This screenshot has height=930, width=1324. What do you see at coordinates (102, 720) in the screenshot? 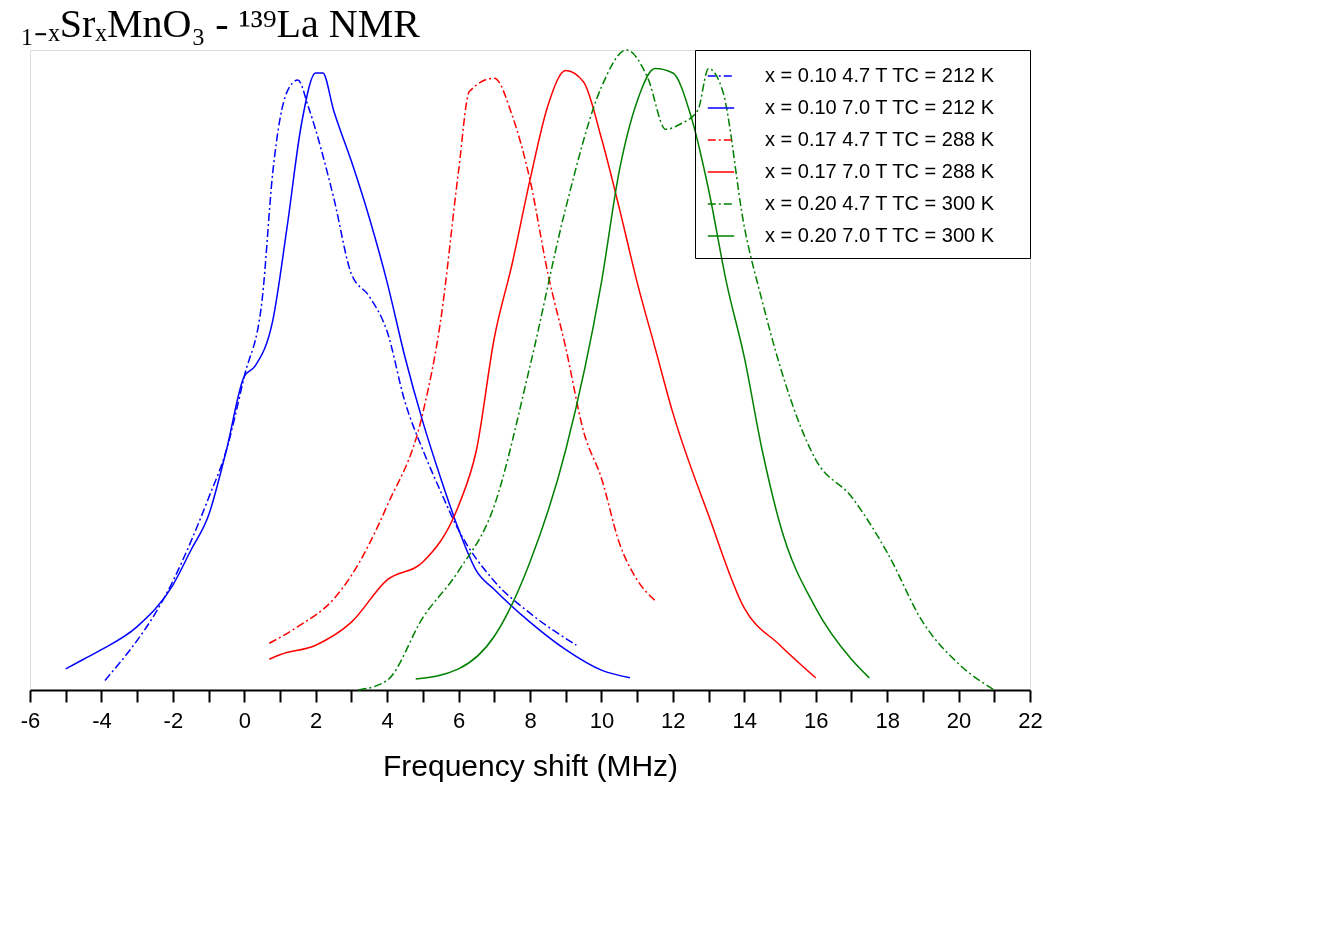
I see `x-tick-label: -4` at bounding box center [102, 720].